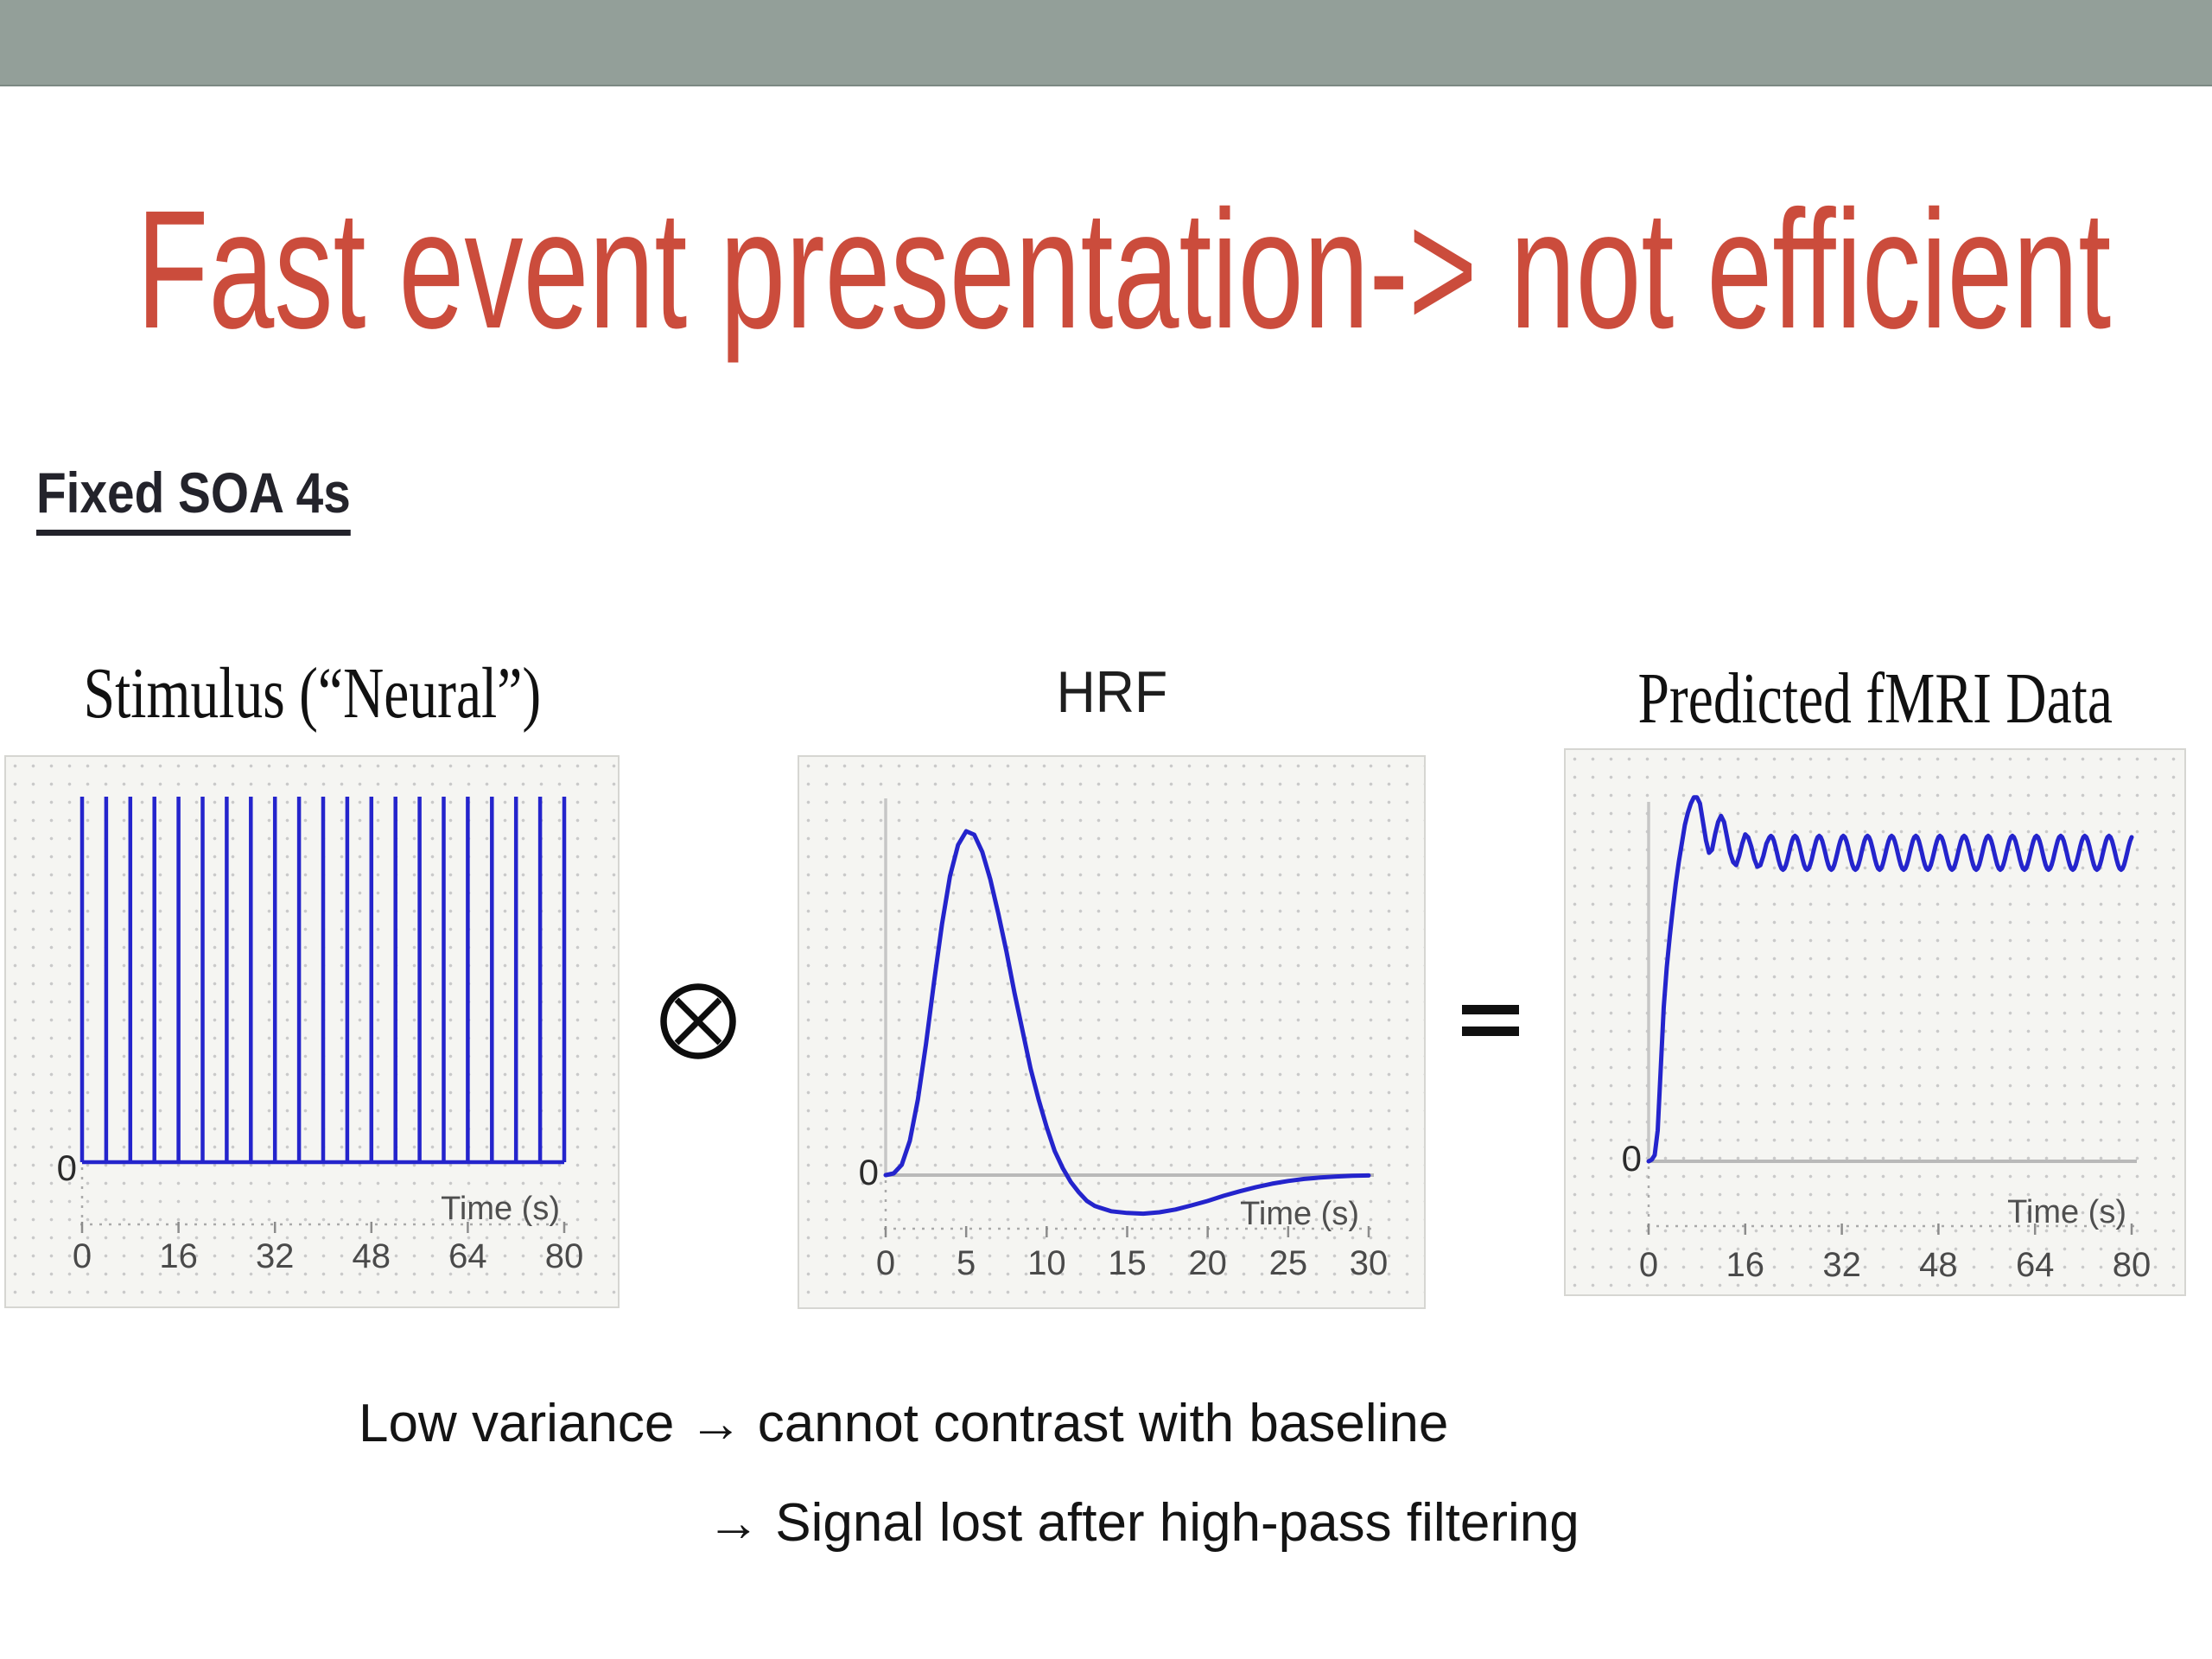 The height and width of the screenshot is (1659, 2212). Describe the element at coordinates (1127, 1263) in the screenshot. I see `x-tick-label: 15` at that location.